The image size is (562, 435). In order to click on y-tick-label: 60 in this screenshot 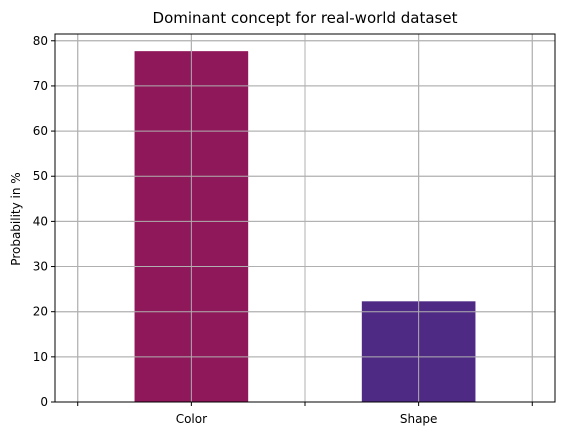, I will do `click(40, 131)`.